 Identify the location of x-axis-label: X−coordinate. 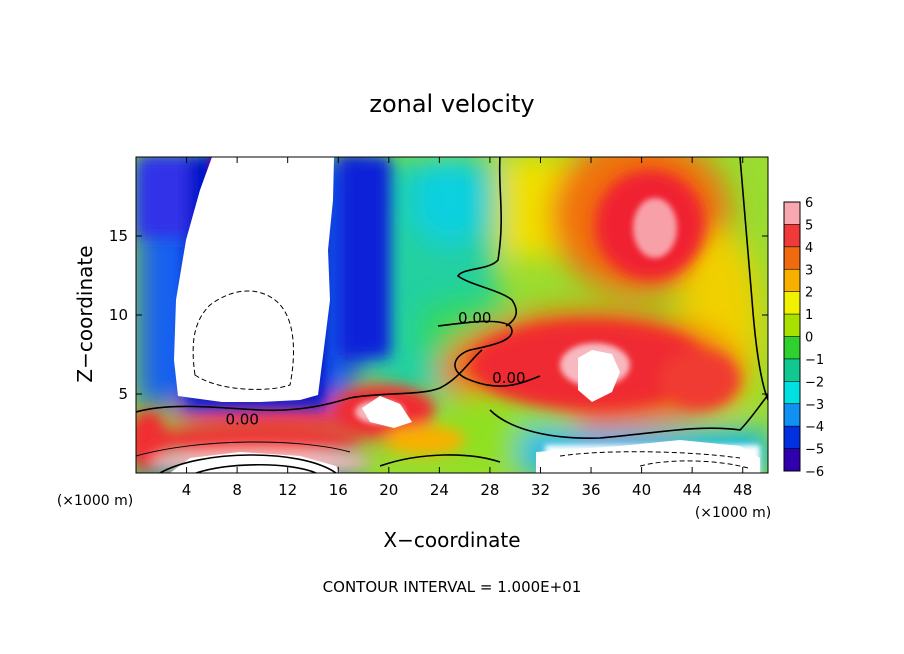
(451, 540).